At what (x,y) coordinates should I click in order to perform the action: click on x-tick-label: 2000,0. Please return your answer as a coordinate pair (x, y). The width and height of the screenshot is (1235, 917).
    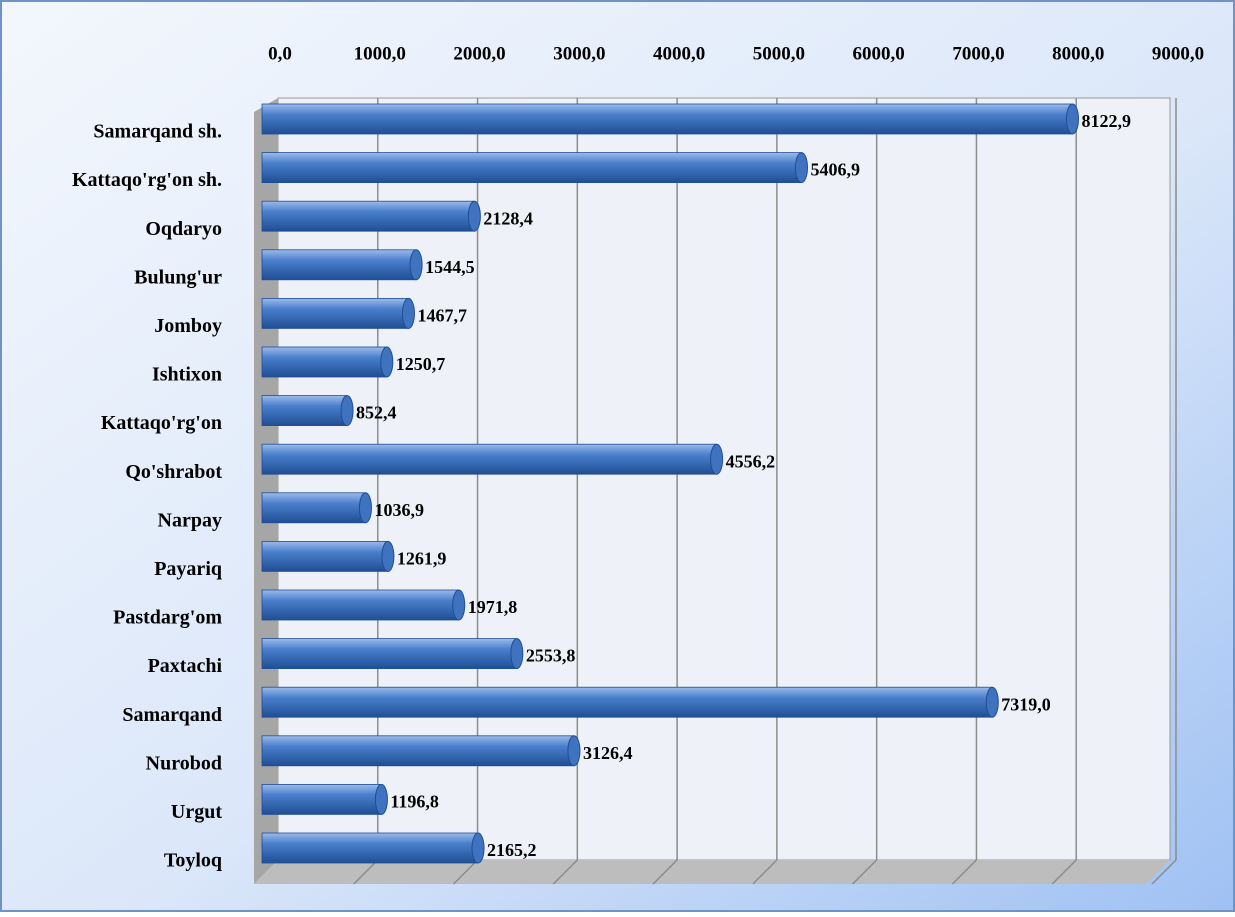
    Looking at the image, I should click on (479, 53).